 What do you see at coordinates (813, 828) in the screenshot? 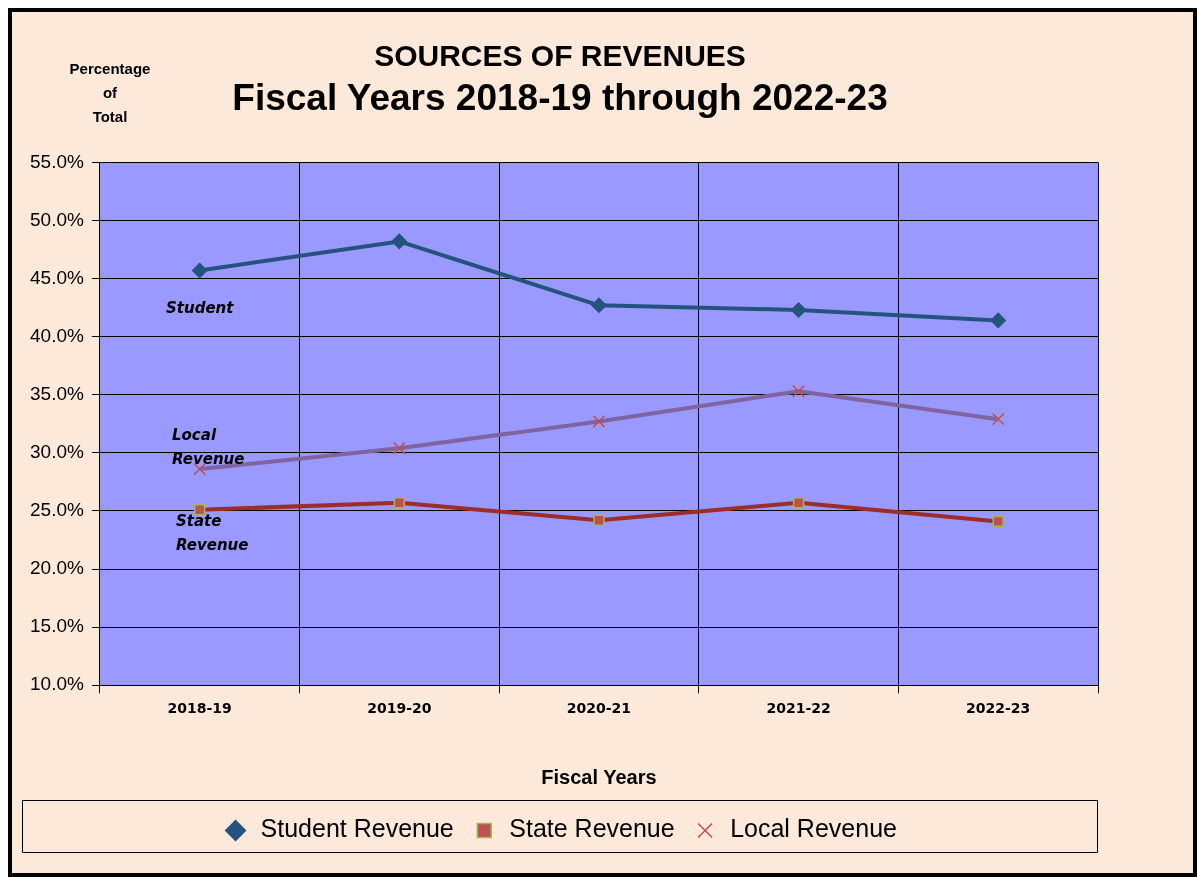
I see `legend-label: Local Revenue` at bounding box center [813, 828].